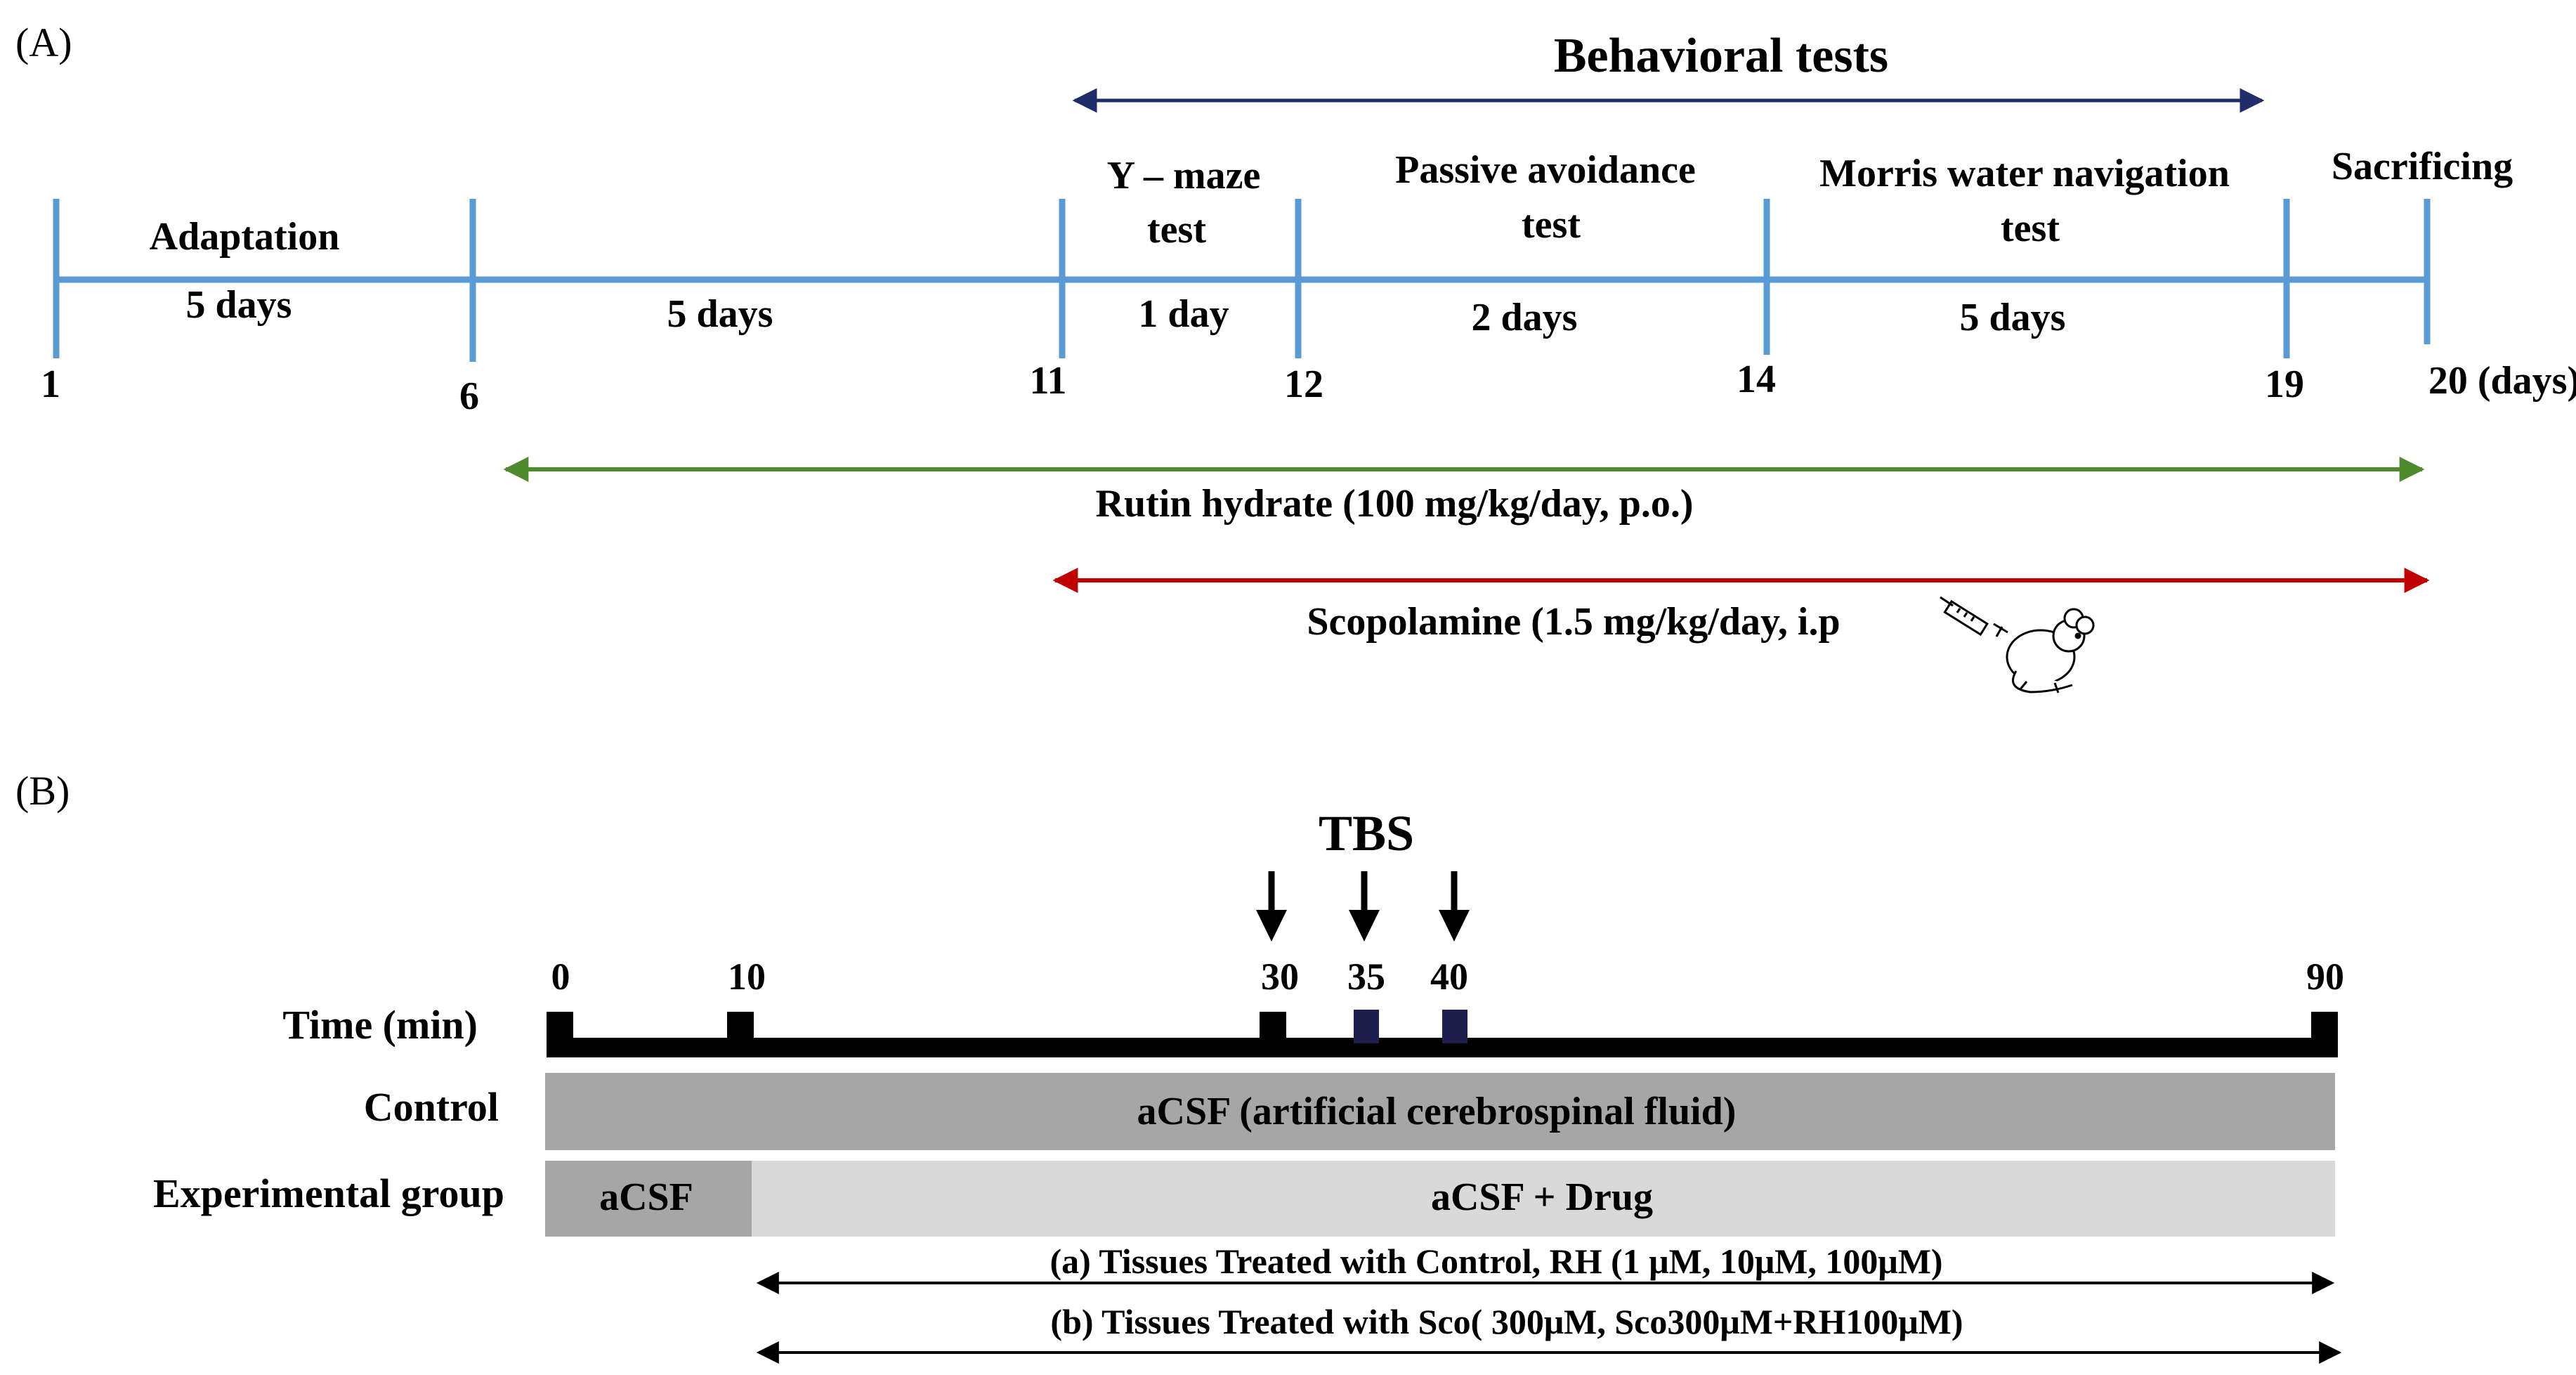 The image size is (2576, 1375). Describe the element at coordinates (1242, 280) in the screenshot. I see `timeline-ticks` at that location.